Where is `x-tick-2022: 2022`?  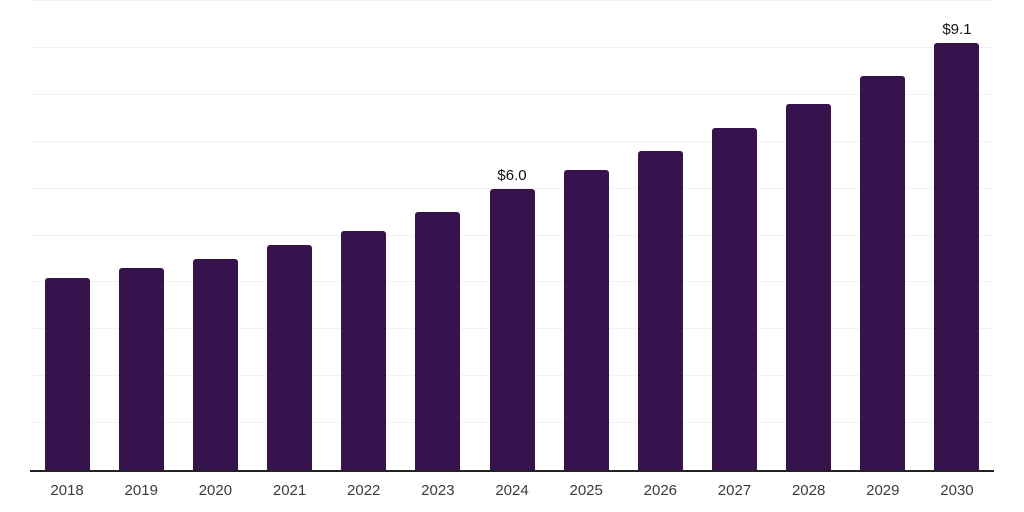 x-tick-2022: 2022 is located at coordinates (364, 490).